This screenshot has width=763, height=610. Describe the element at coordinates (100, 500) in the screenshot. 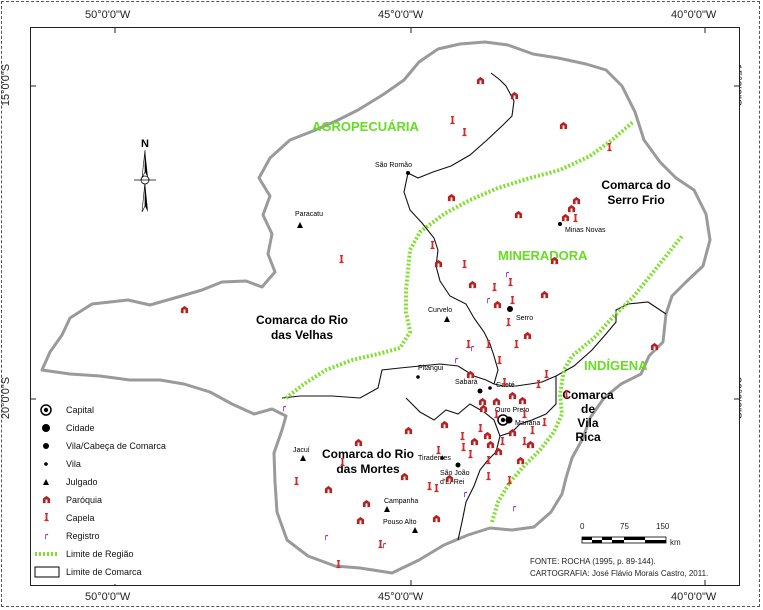

I see `legend-item-paroquia: Paróquia` at that location.